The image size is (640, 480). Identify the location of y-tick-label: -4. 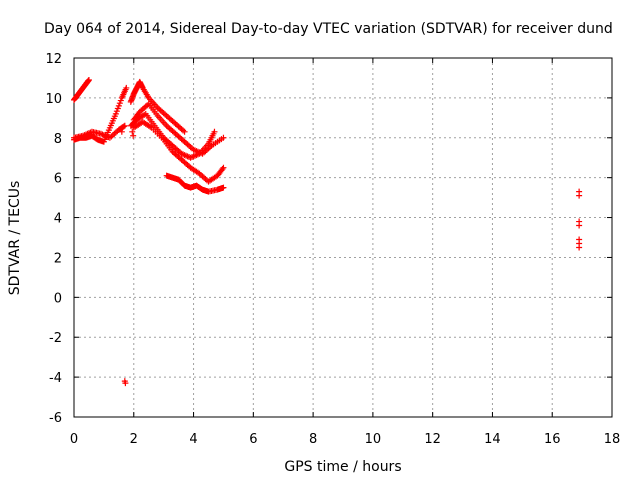
(55, 378).